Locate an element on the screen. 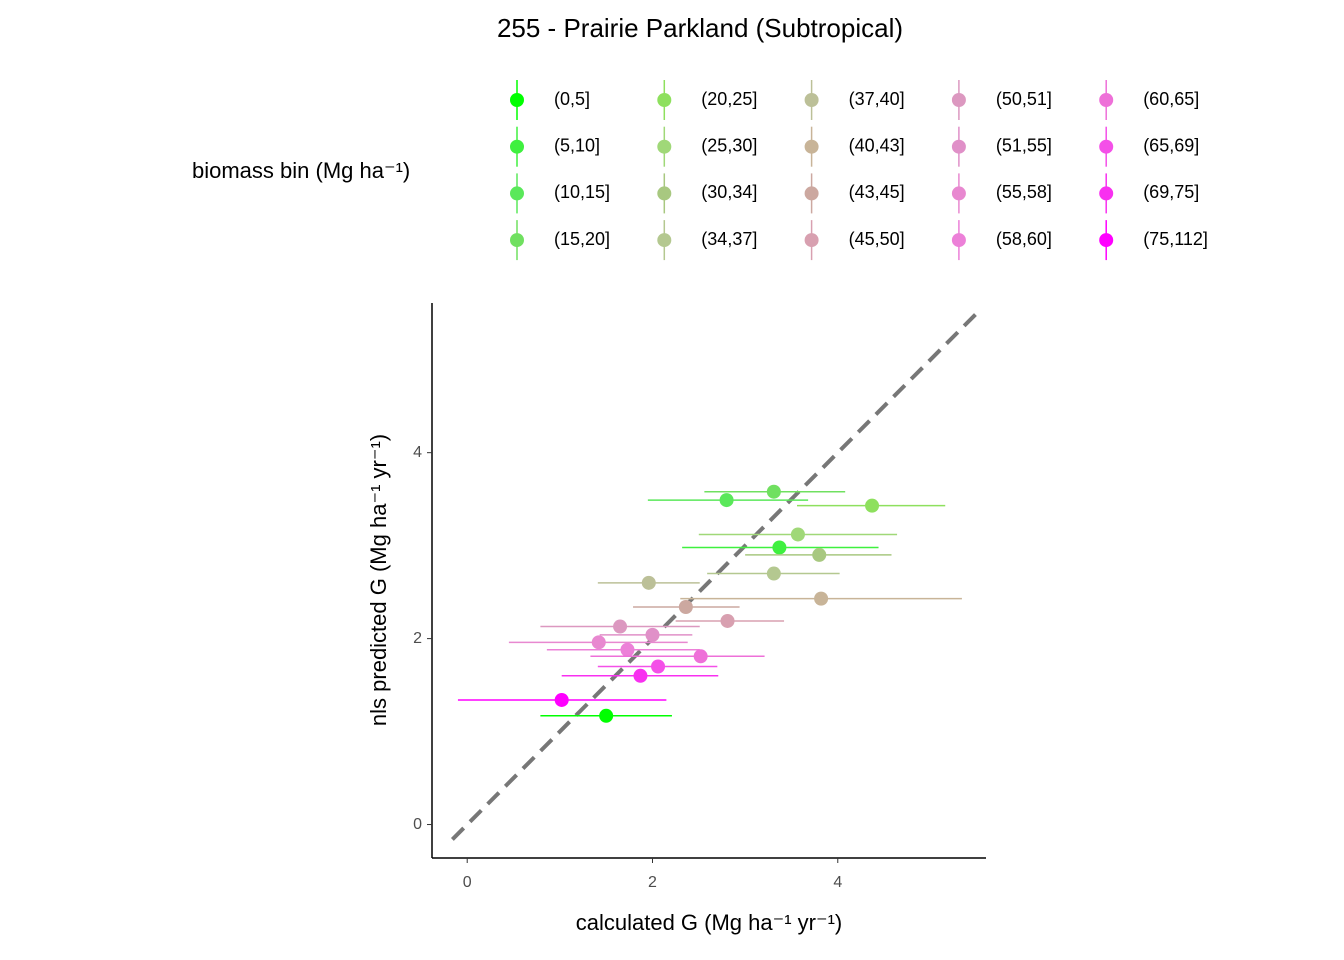 This screenshot has width=1344, height=960. y-tick-label: 0 is located at coordinates (417, 824).